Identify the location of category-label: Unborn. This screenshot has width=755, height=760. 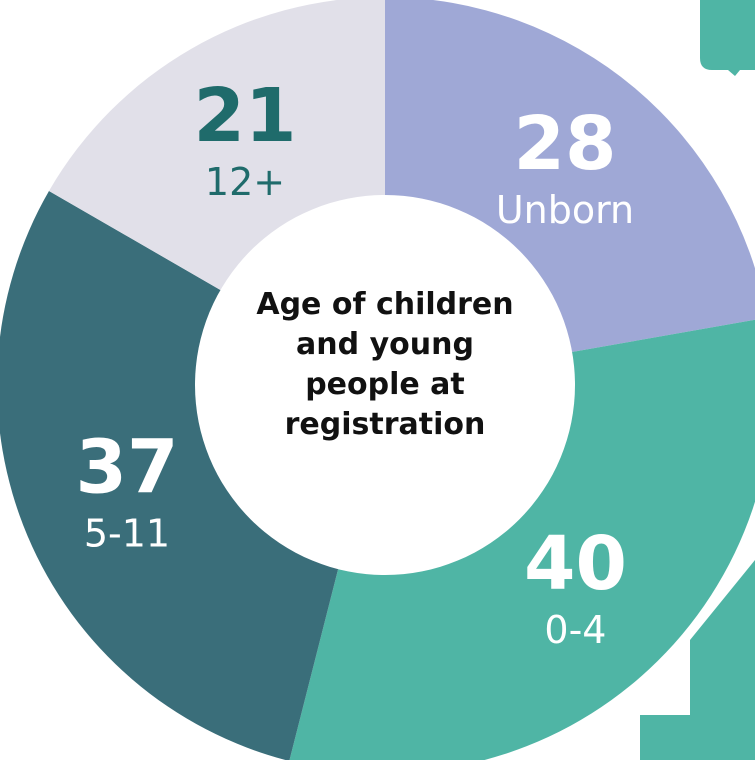
(565, 210).